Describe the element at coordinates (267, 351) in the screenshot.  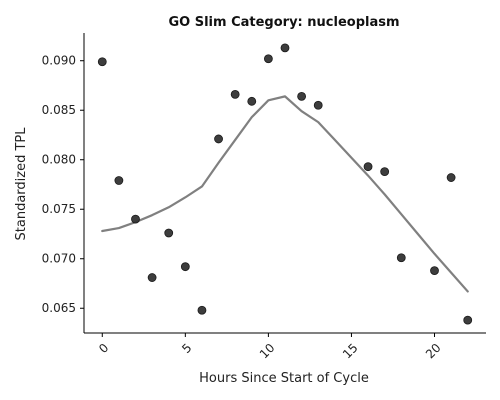
I see `x-tick-label: 10` at that location.